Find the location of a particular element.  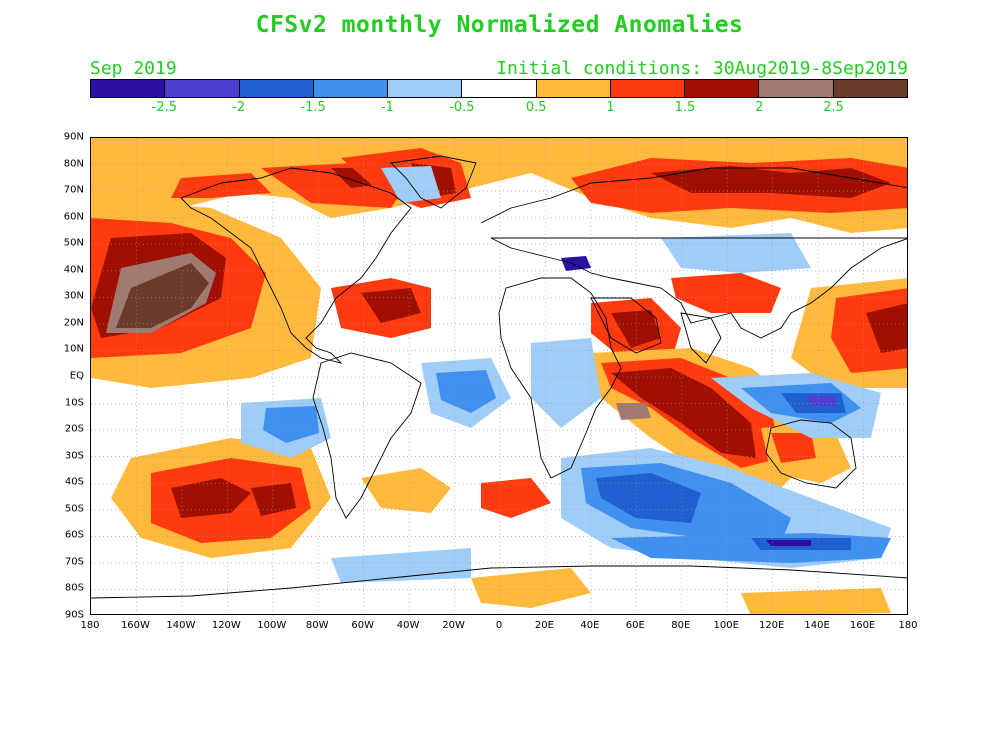

longitude-tick-label: 20W is located at coordinates (453, 625).